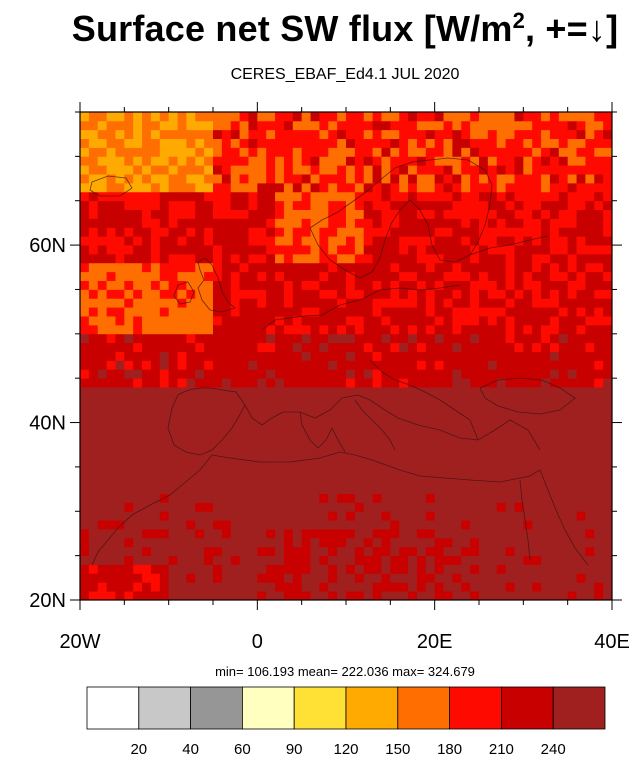 This screenshot has height=765, width=640. What do you see at coordinates (612, 642) in the screenshot?
I see `tick-label: 40E` at bounding box center [612, 642].